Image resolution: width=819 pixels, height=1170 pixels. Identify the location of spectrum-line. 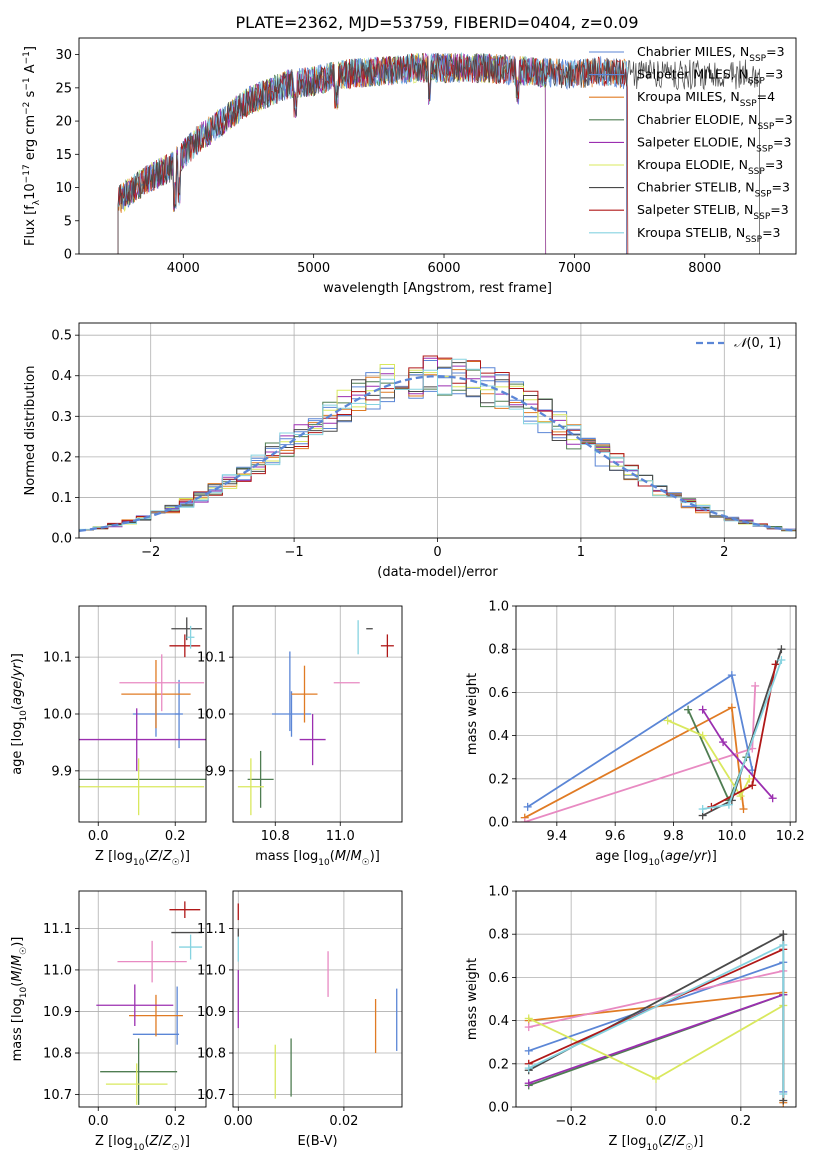
(438, 153).